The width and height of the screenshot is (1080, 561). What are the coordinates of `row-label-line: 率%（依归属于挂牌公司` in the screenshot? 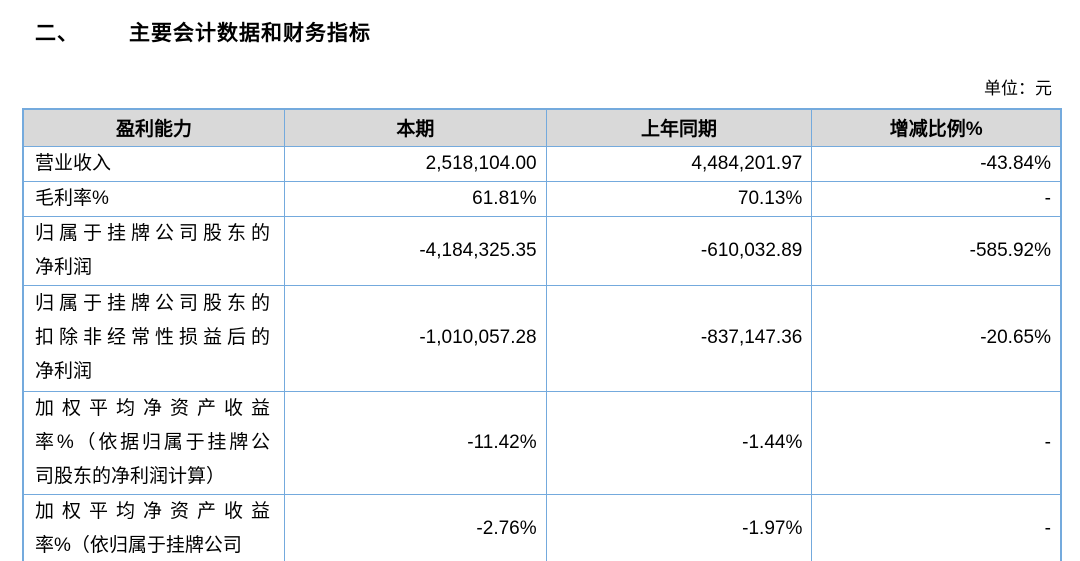 It's located at (138, 545).